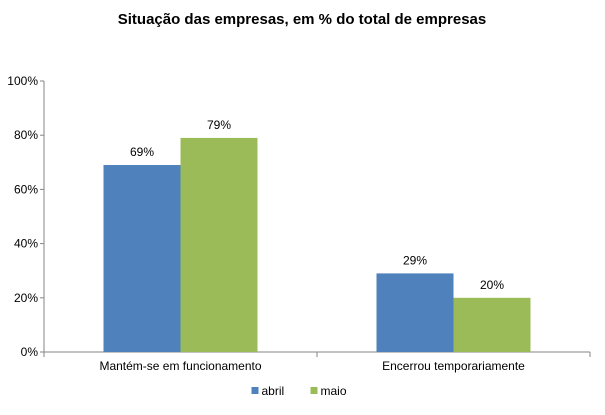 This screenshot has height=415, width=605. I want to click on data-label: 29%, so click(415, 260).